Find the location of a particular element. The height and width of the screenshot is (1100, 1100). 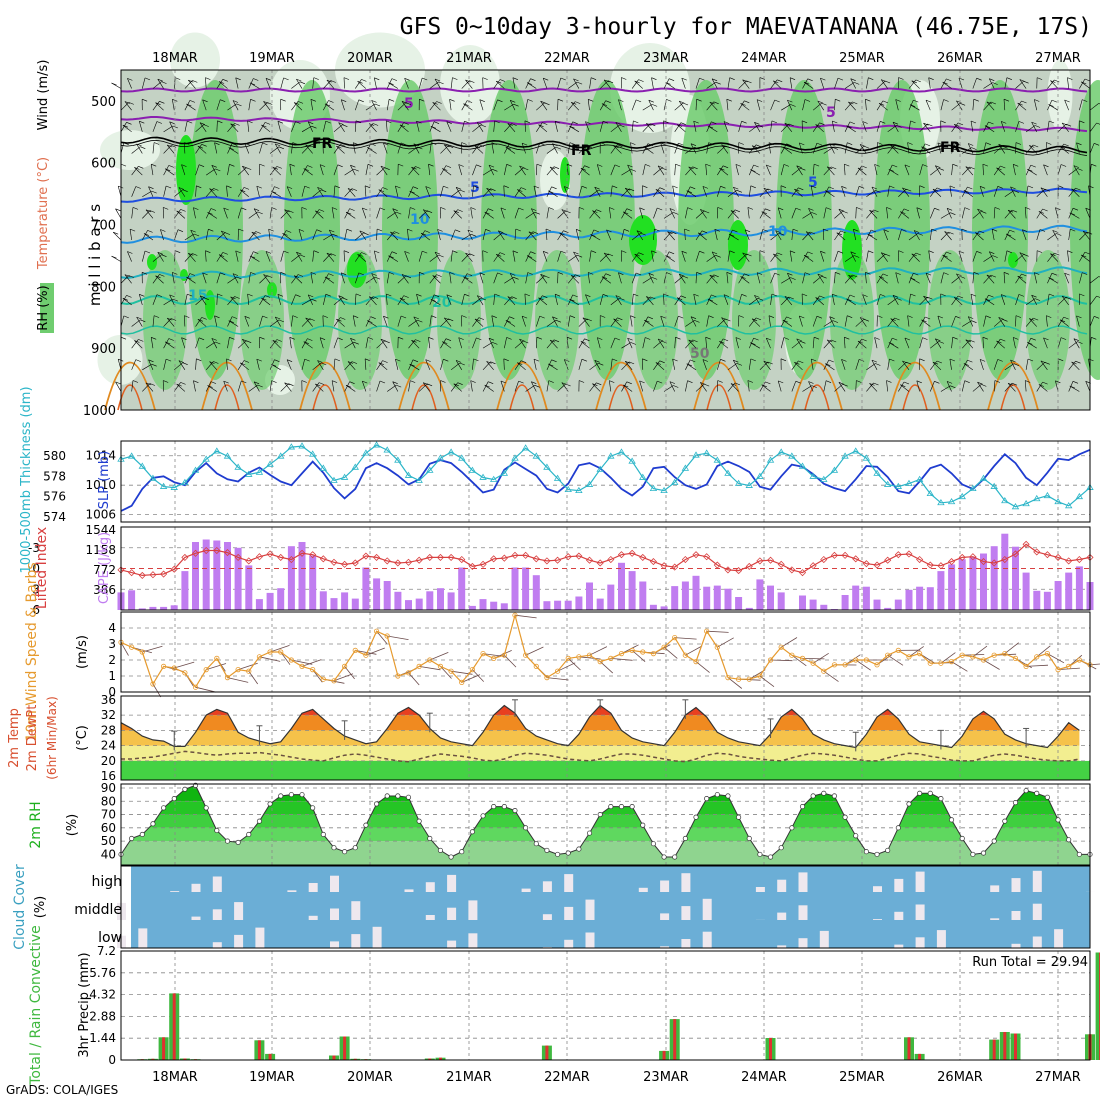

temperature-label: Temperature (°C) is located at coordinates (43, 213).